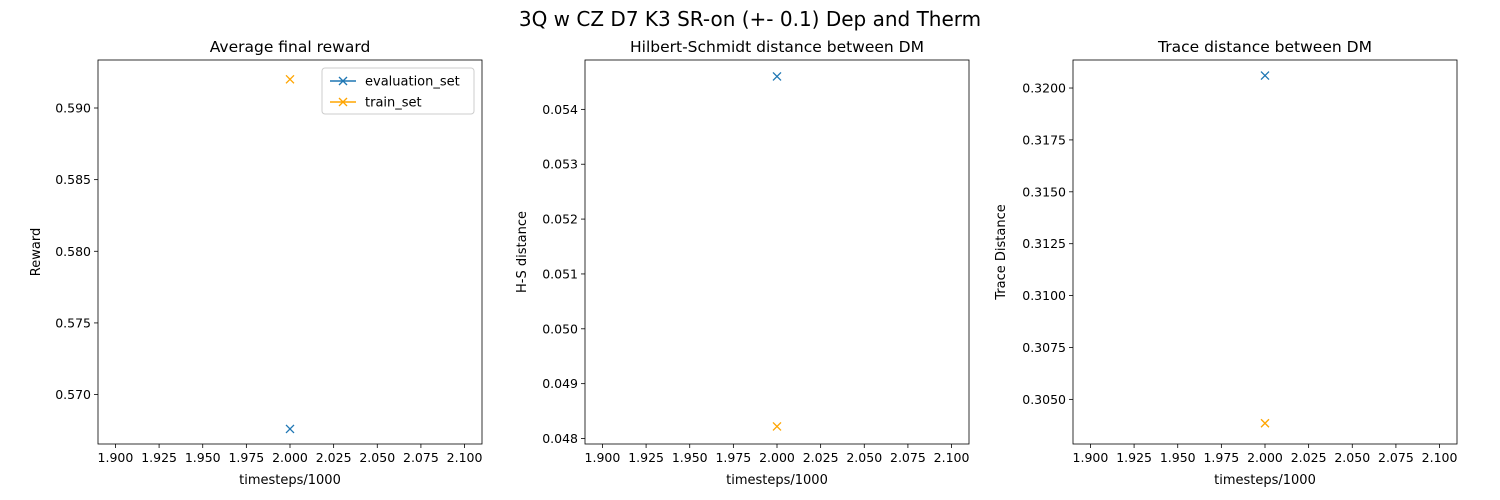  I want to click on y-tick-label: 0.3150, so click(1044, 191).